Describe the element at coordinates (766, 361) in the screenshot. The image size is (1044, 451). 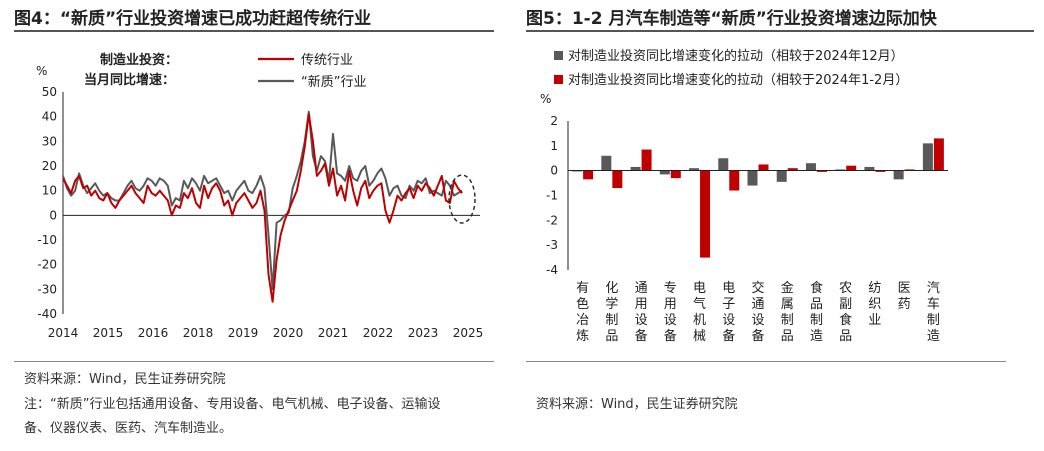
I see `right-bottom-rule` at that location.